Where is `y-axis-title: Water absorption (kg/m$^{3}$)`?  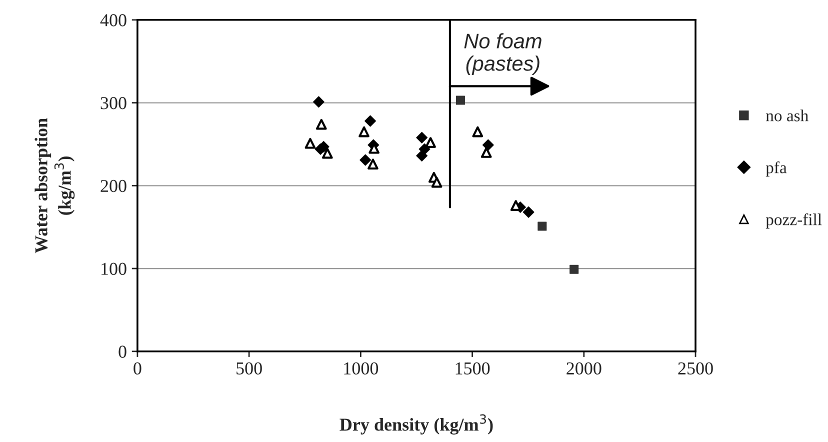
y-axis-title: Water absorption (kg/m$^{3}$) is located at coordinates (54, 186).